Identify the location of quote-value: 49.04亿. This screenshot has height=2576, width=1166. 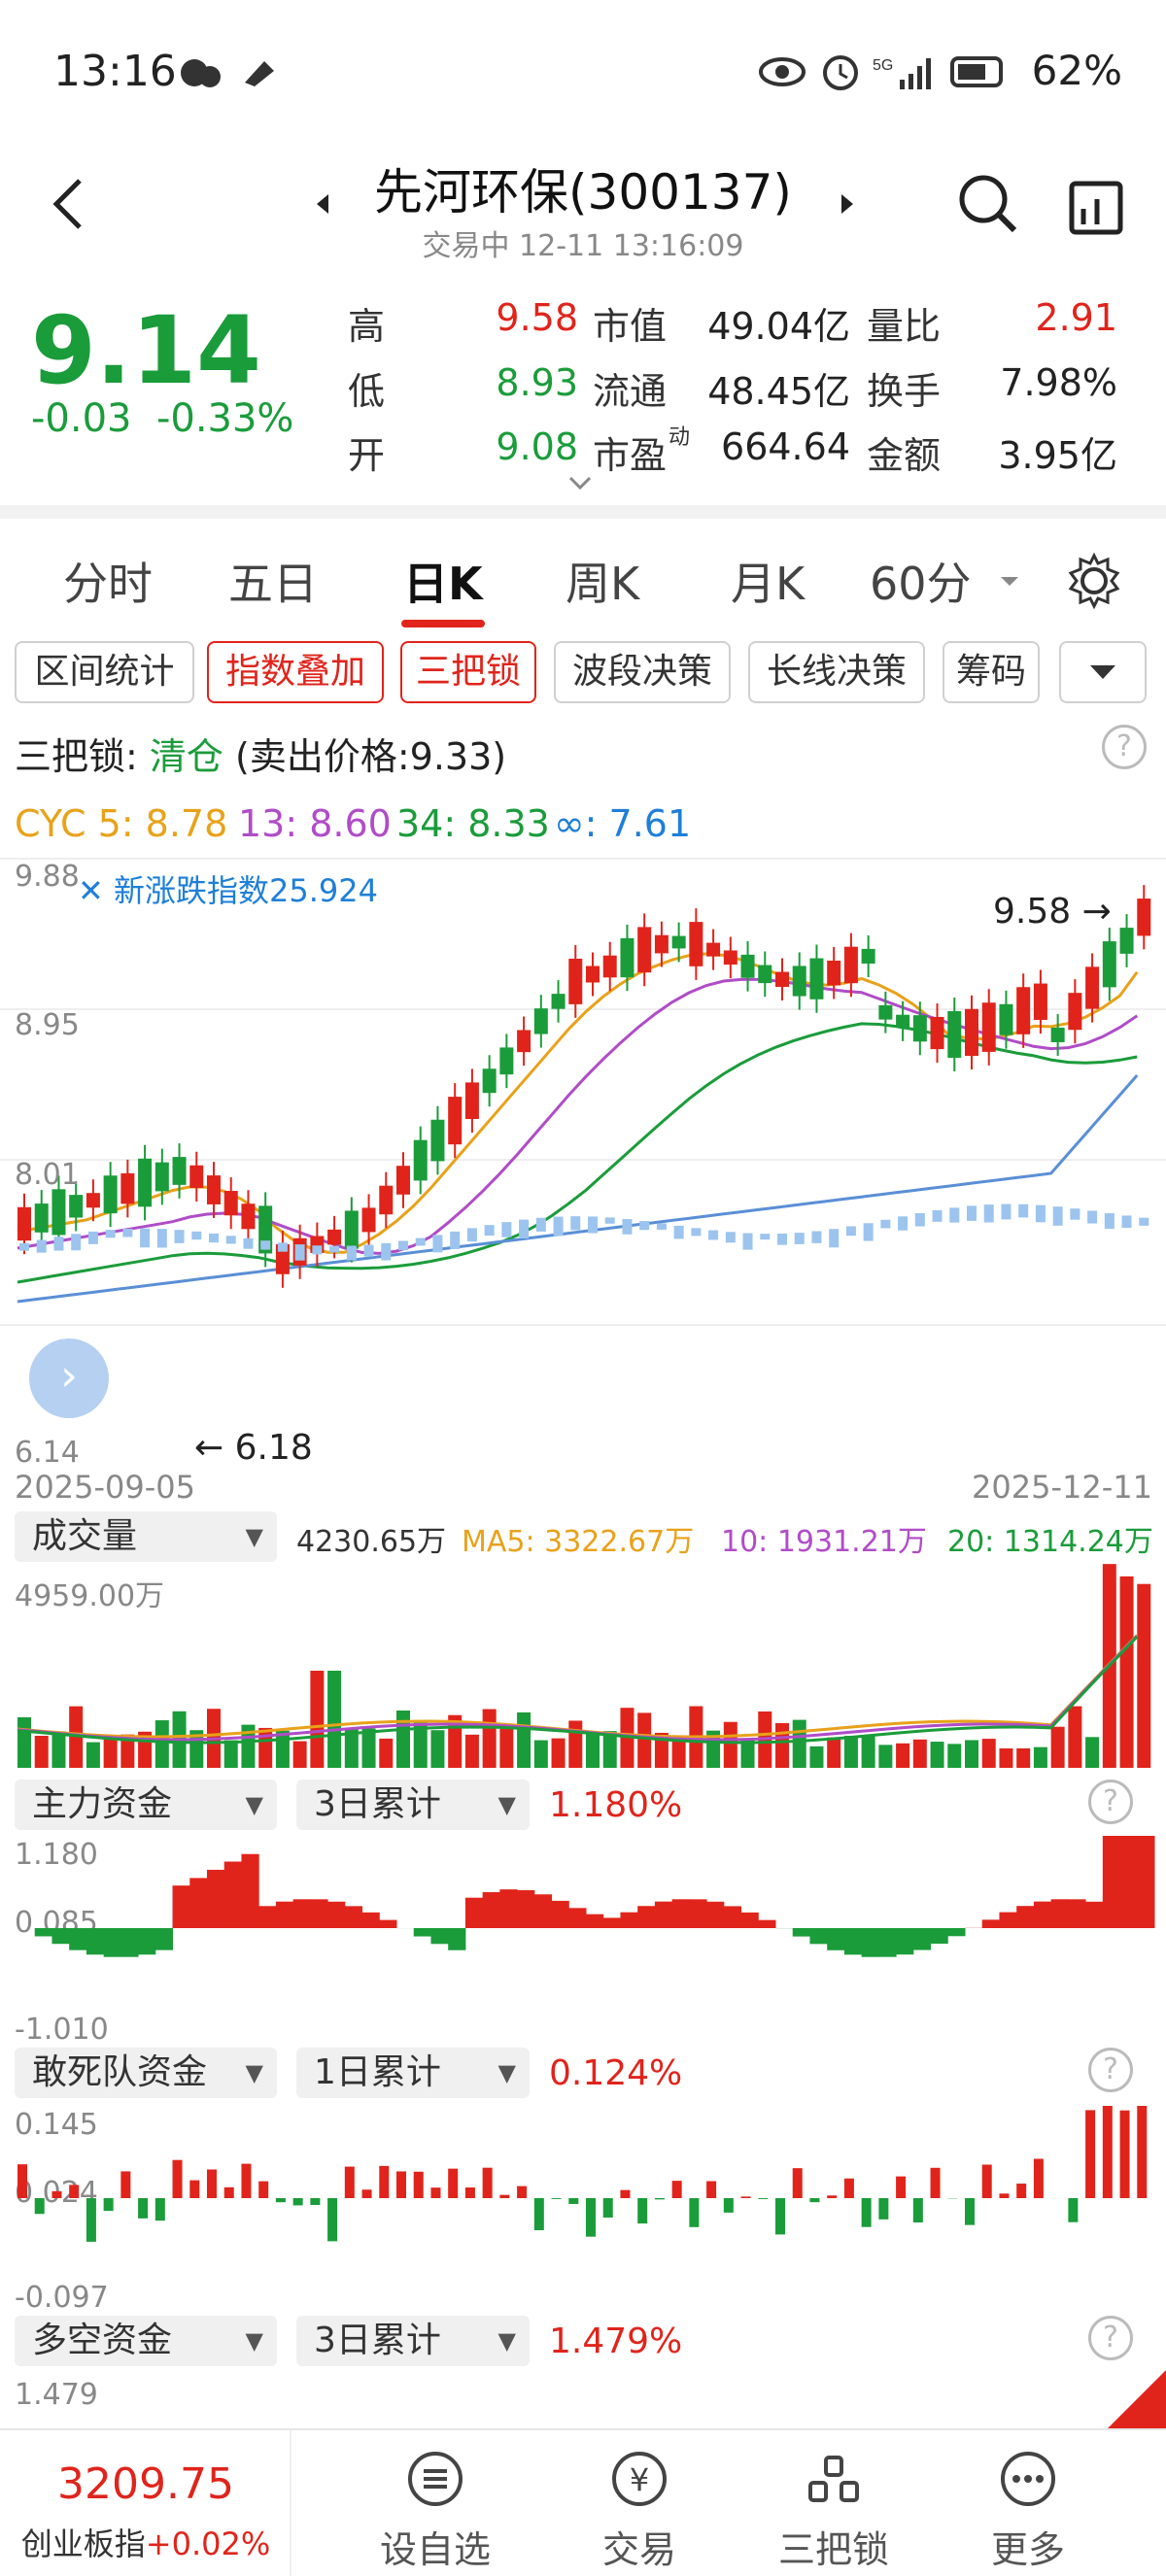
(778, 326).